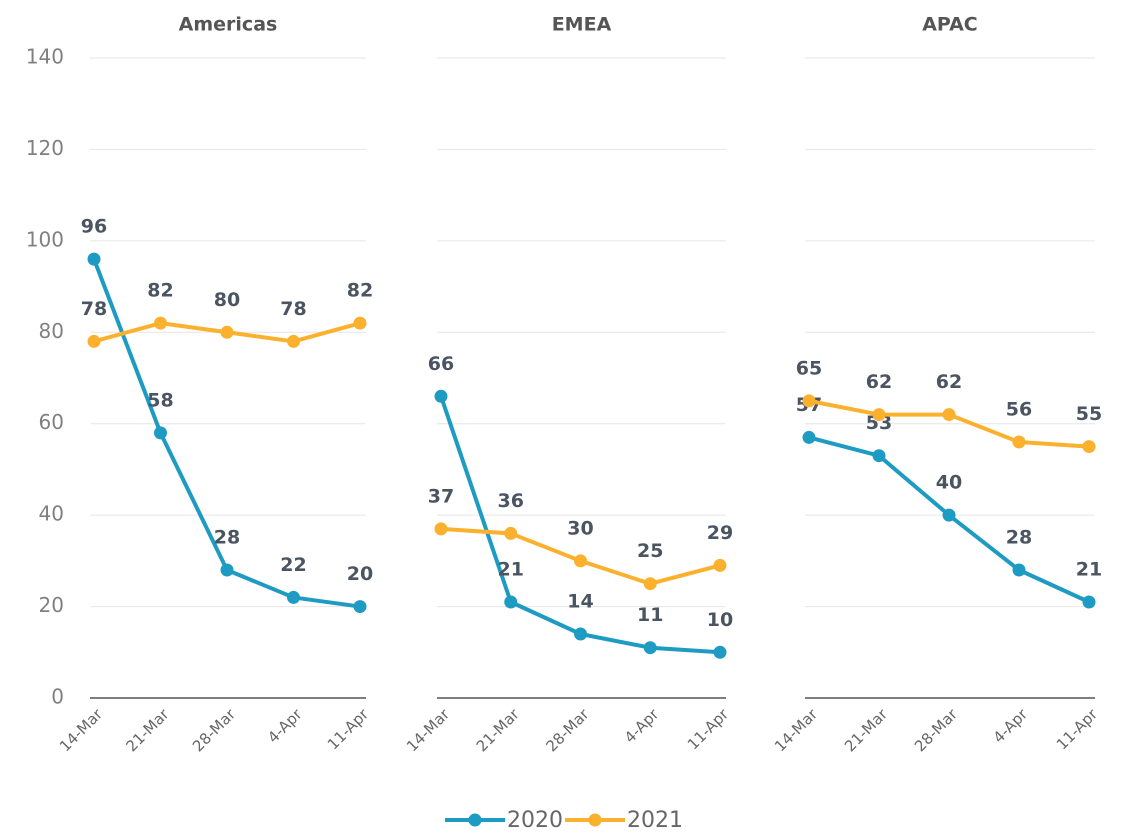  Describe the element at coordinates (51, 331) in the screenshot. I see `y-tick-label: 80` at that location.